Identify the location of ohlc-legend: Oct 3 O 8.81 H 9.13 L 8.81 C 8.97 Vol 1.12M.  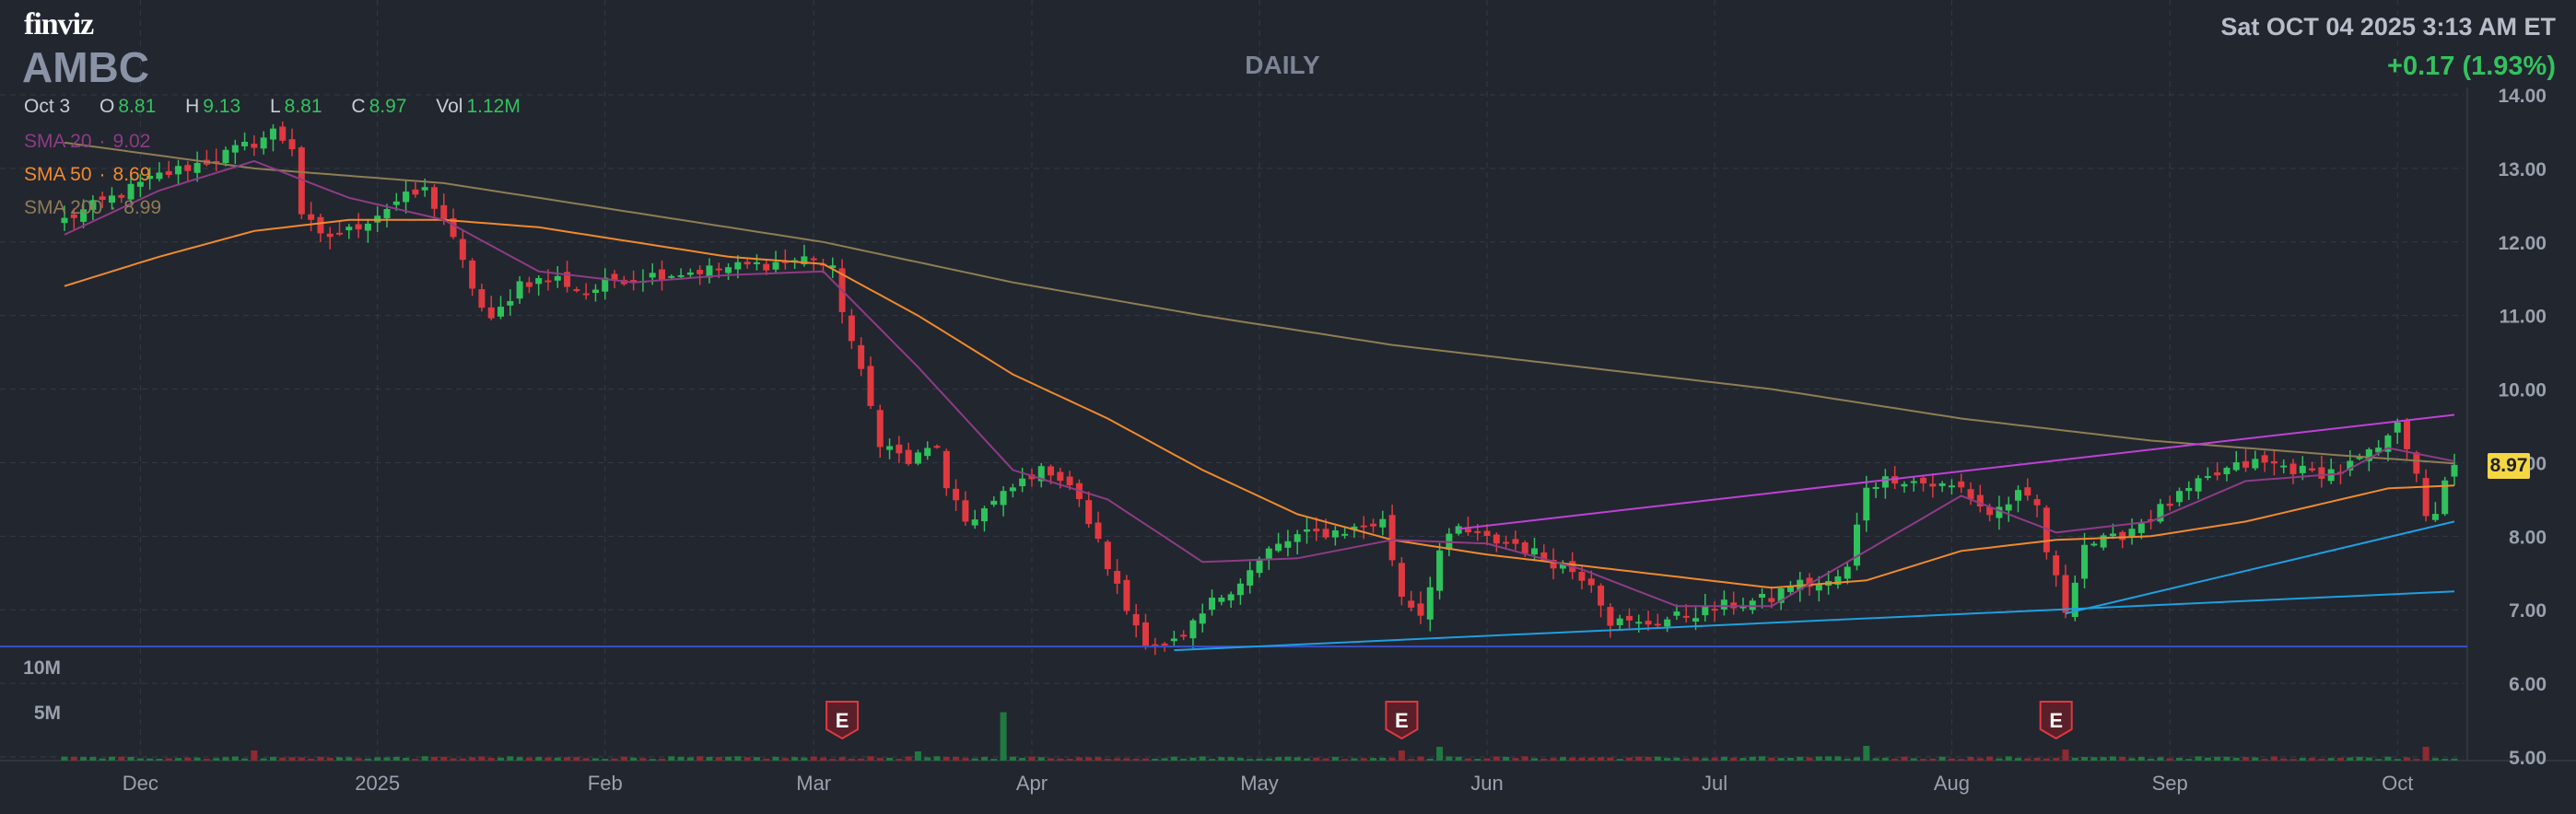
(272, 107).